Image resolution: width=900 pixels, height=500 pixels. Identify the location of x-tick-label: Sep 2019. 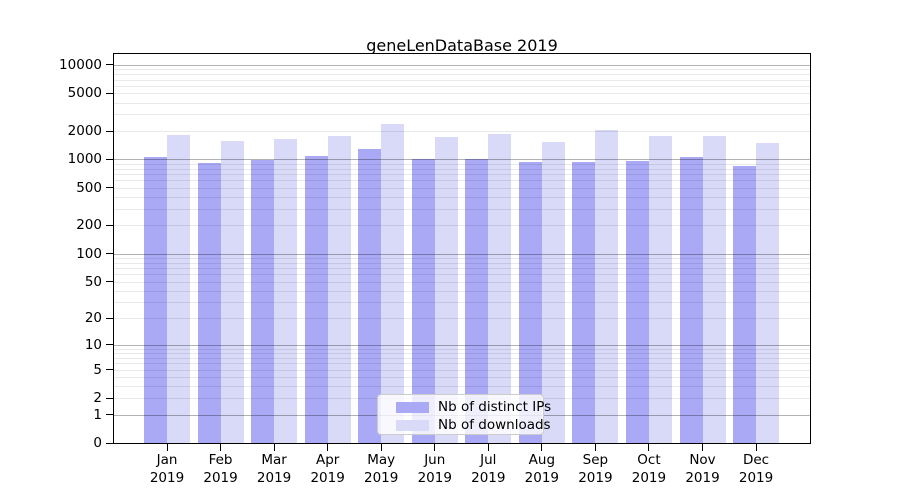
(595, 469).